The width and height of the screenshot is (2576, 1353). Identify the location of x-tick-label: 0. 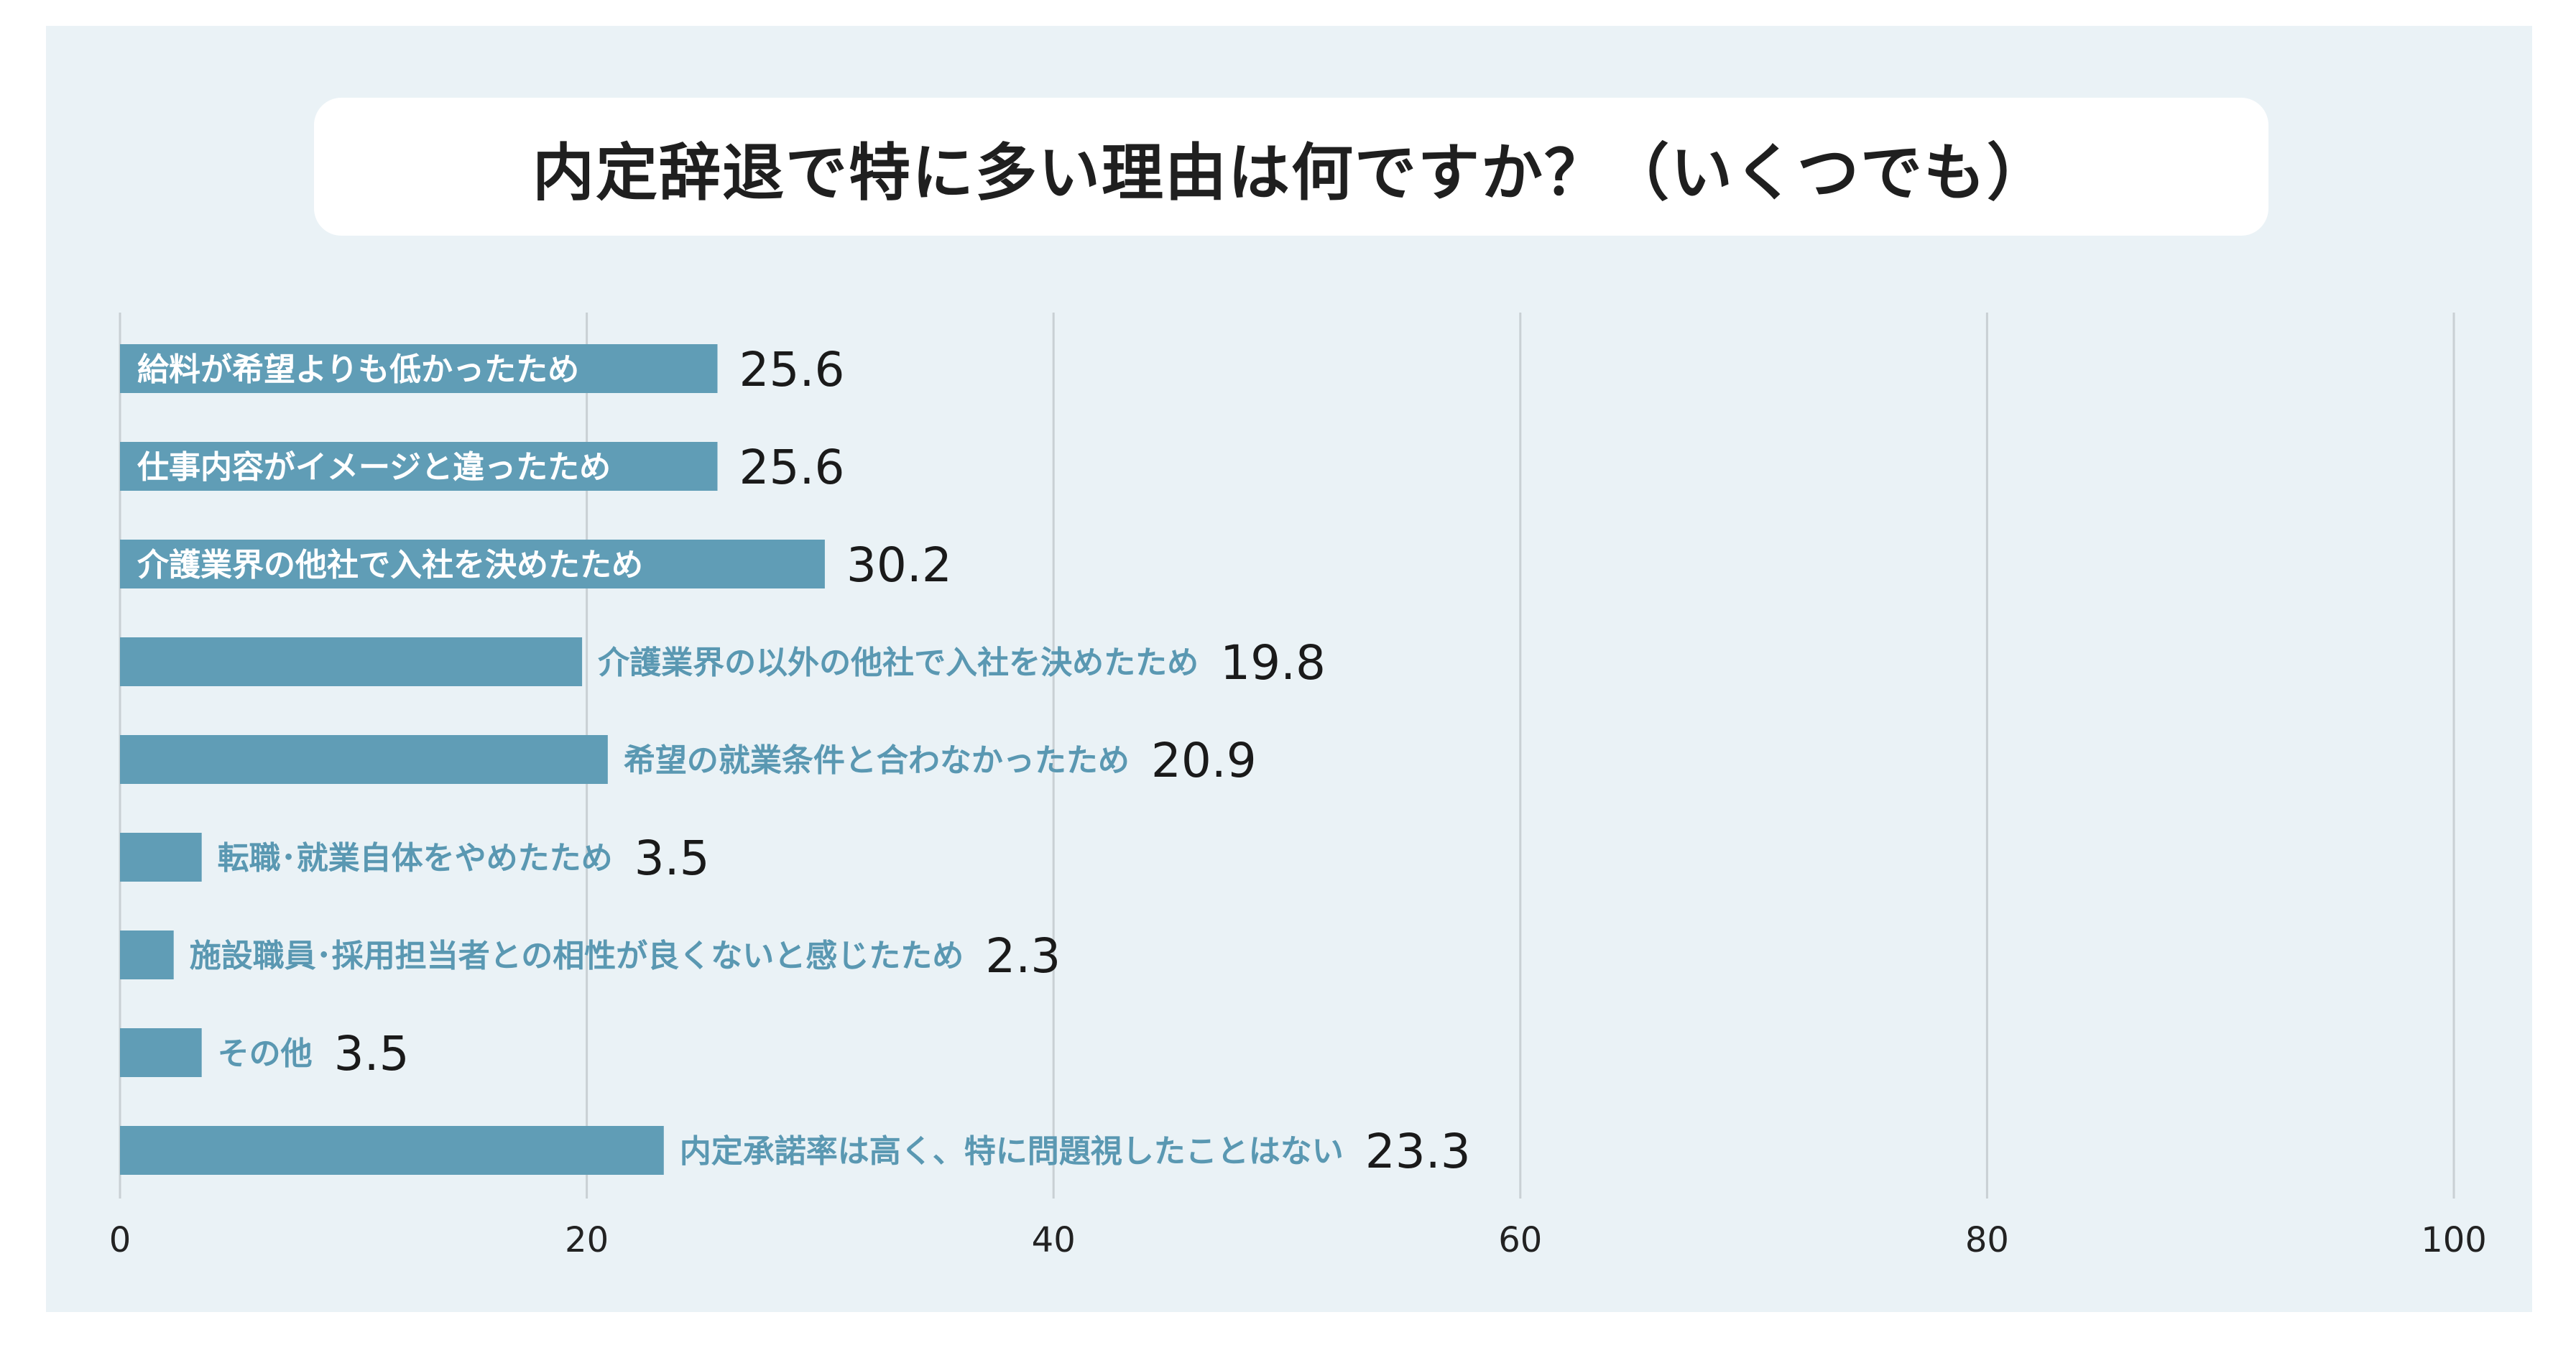
(120, 1240).